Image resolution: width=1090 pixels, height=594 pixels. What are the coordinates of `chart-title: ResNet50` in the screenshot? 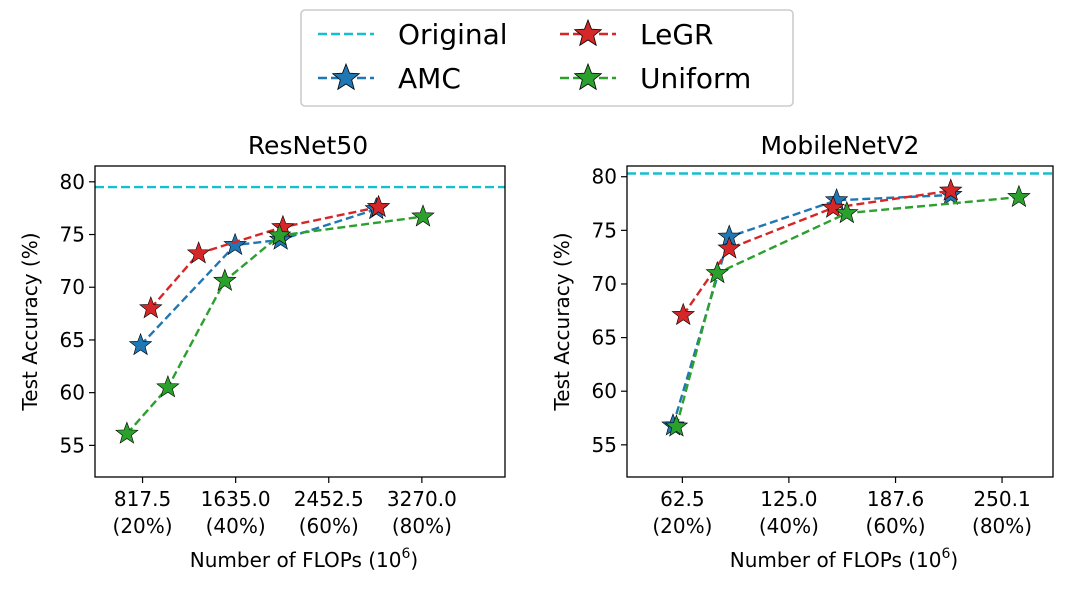 It's located at (308, 145).